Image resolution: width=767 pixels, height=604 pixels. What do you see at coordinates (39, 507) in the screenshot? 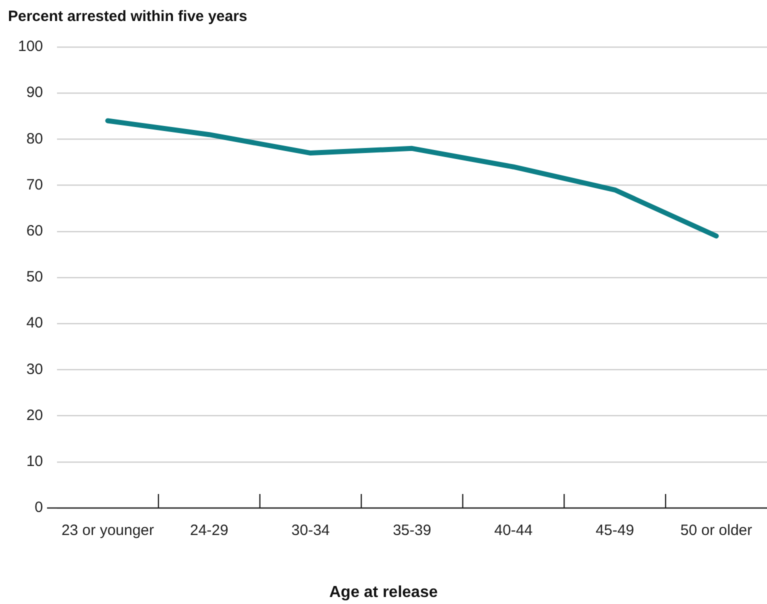
I see `y-tick-label: 0` at bounding box center [39, 507].